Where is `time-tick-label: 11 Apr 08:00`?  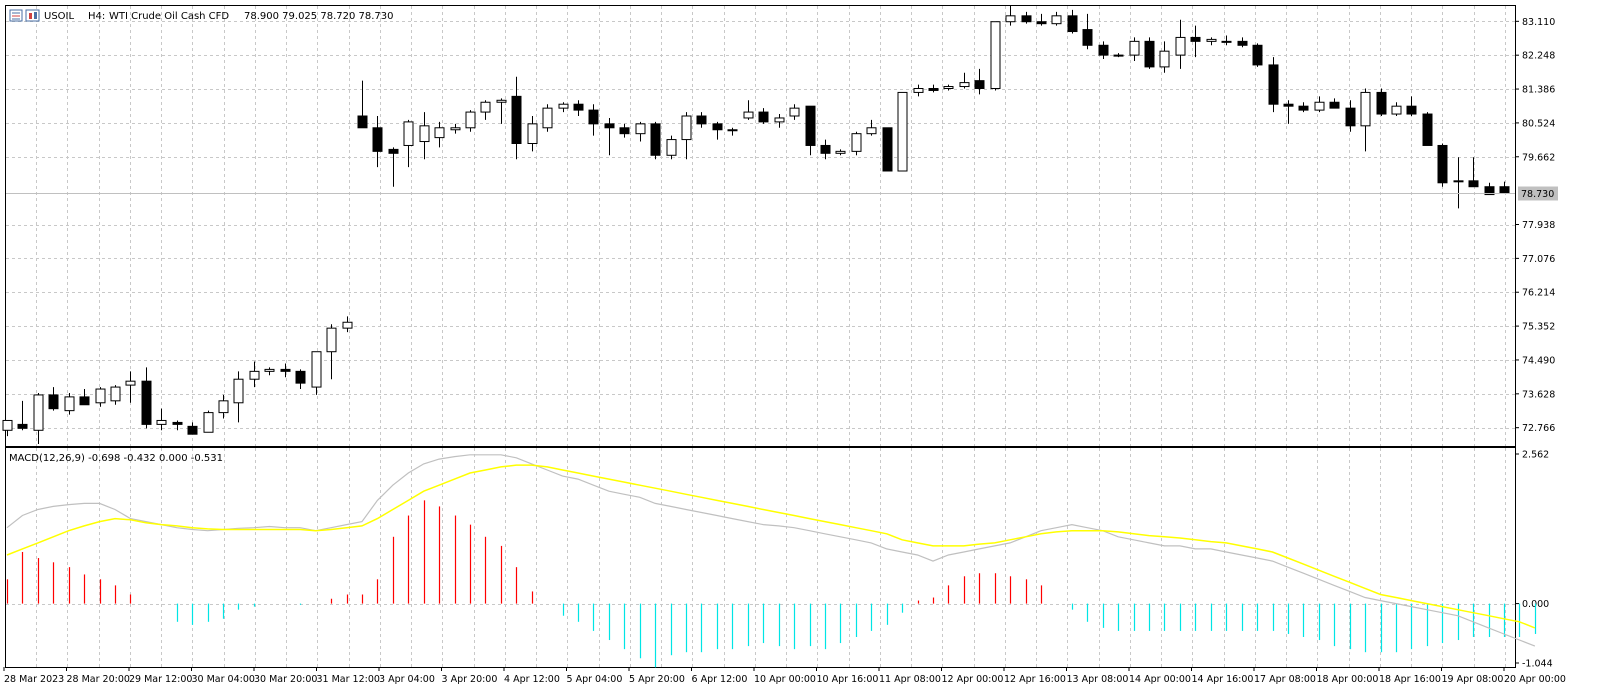
time-tick-label: 11 Apr 08:00 is located at coordinates (910, 679).